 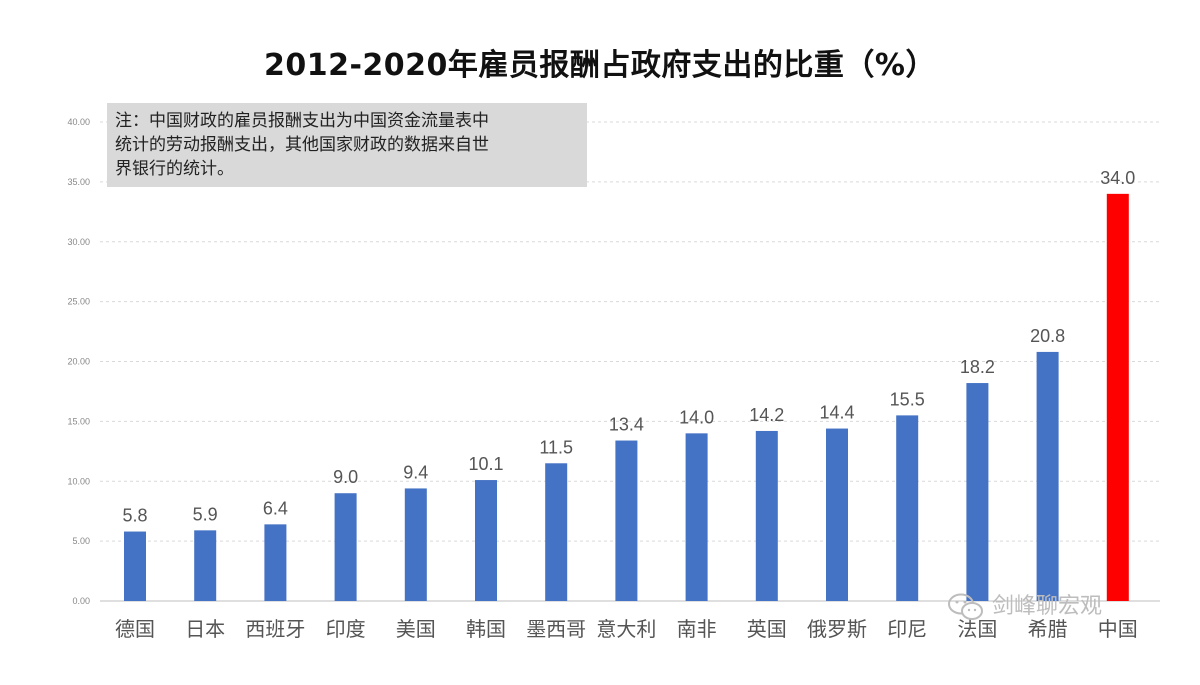 I want to click on data-label: 34.0, so click(x=1117, y=178).